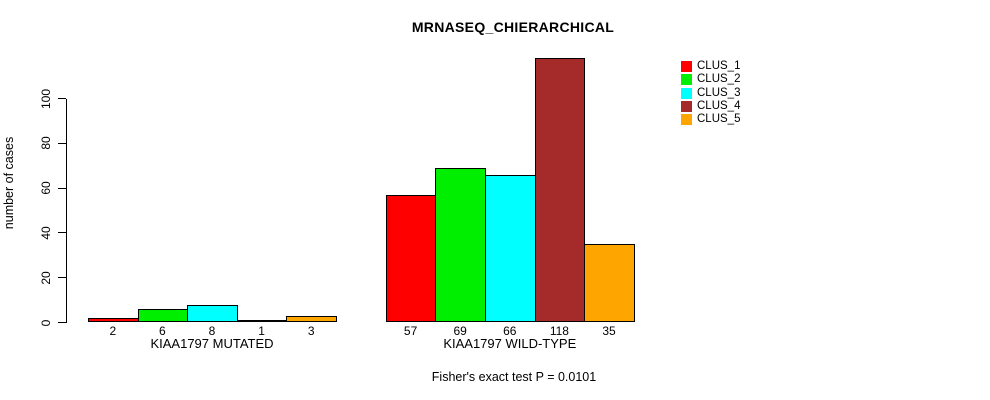  I want to click on bar-value-label: 1, so click(261, 331).